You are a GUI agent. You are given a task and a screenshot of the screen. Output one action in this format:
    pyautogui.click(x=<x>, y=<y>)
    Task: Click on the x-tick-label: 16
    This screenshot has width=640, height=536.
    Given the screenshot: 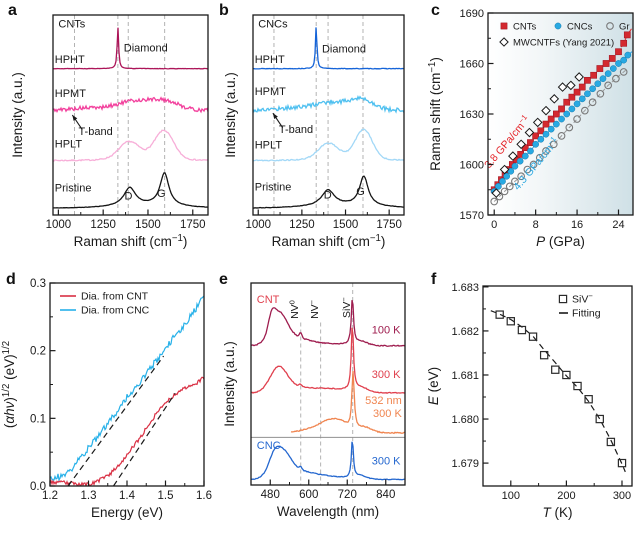 What is the action you would take?
    pyautogui.click(x=577, y=225)
    